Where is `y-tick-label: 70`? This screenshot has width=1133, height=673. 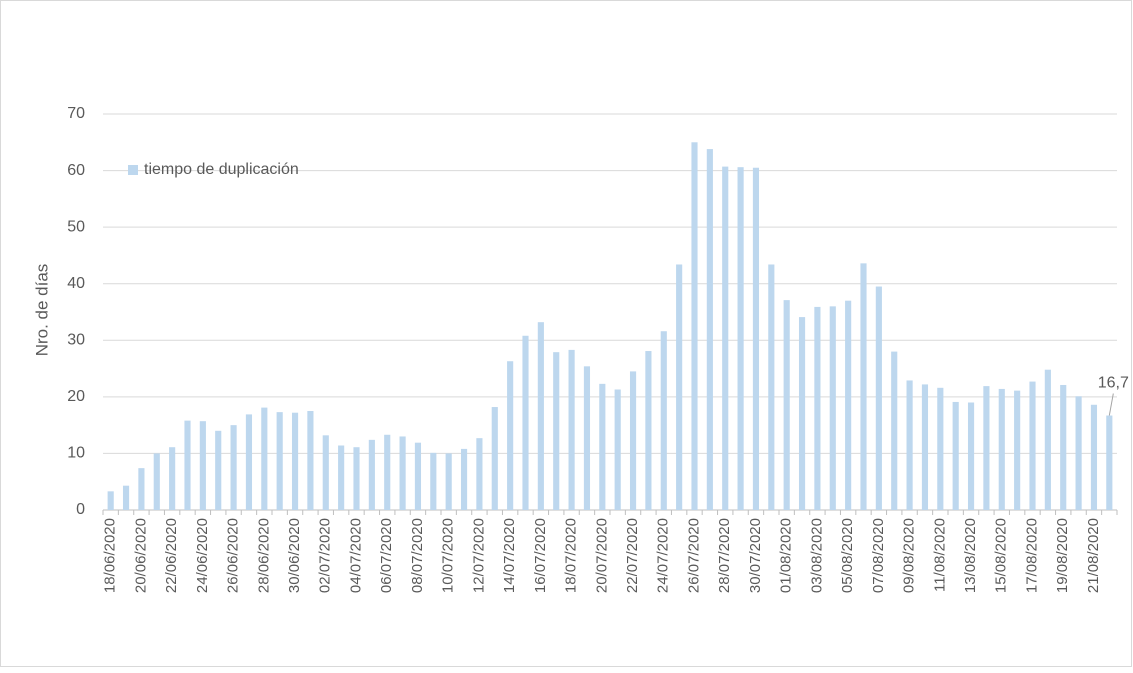 y-tick-label: 70 is located at coordinates (76, 113).